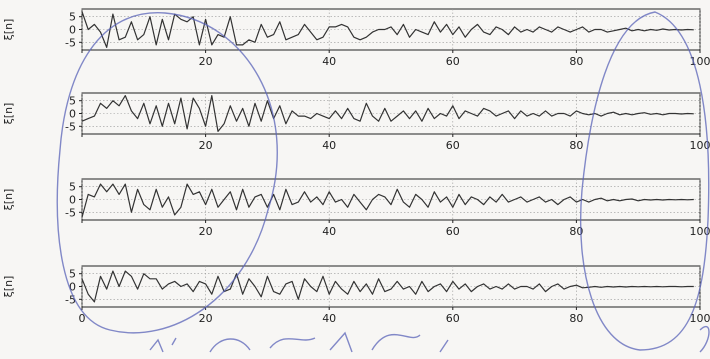  What do you see at coordinates (704, 339) in the screenshot?
I see `annotation-mark-right-edge` at bounding box center [704, 339].